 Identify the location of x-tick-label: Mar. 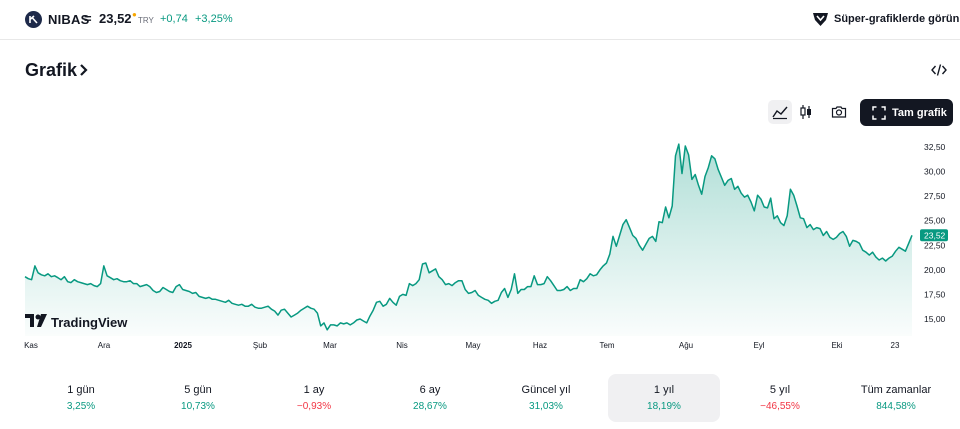
(330, 345).